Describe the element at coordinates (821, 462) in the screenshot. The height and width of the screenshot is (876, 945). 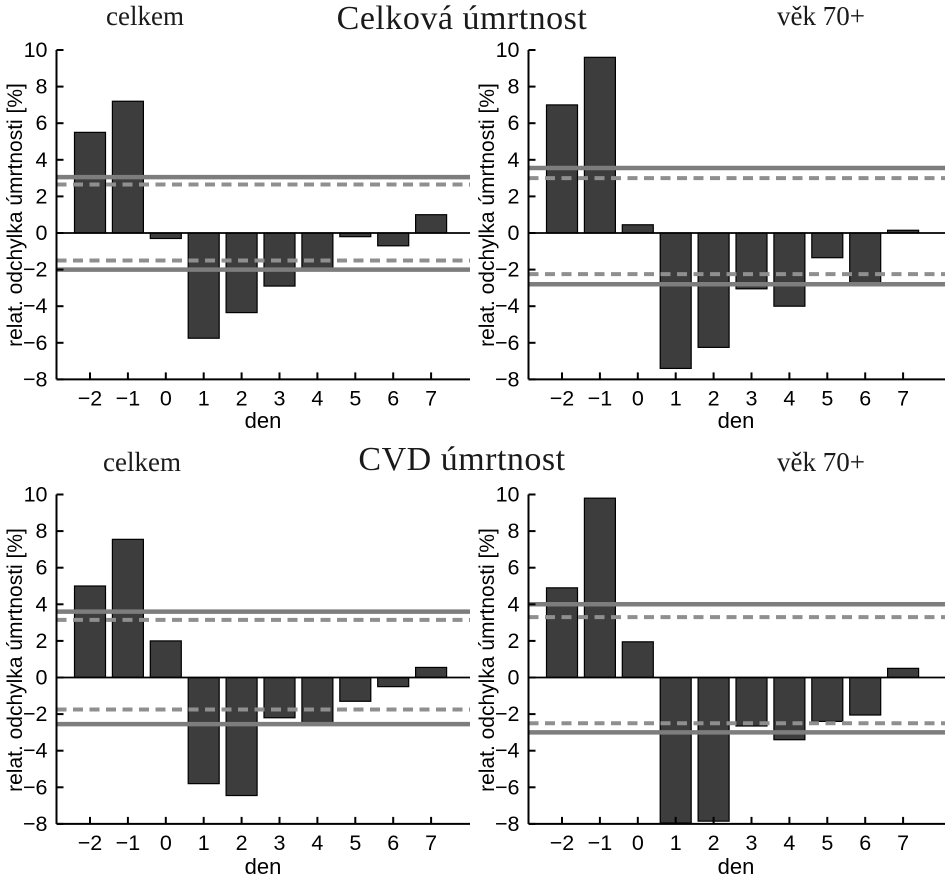
I see `subtitle-vek-70plus: věk 70+` at that location.